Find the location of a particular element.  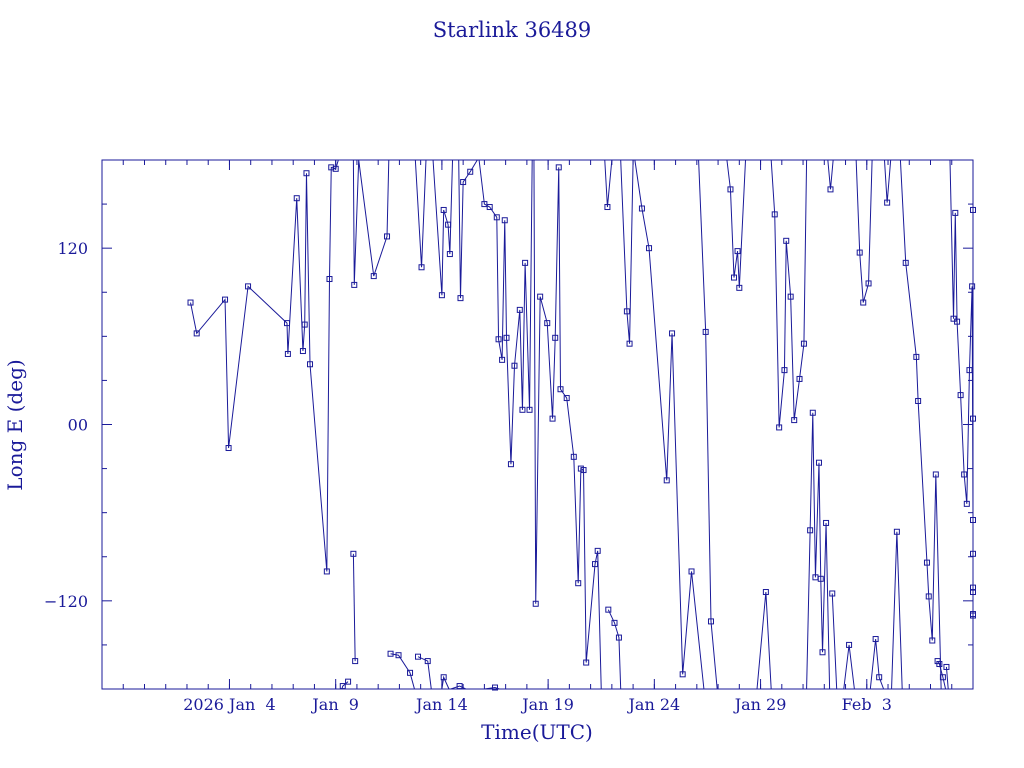

x-axis-label: Time(UTC) is located at coordinates (537, 732).